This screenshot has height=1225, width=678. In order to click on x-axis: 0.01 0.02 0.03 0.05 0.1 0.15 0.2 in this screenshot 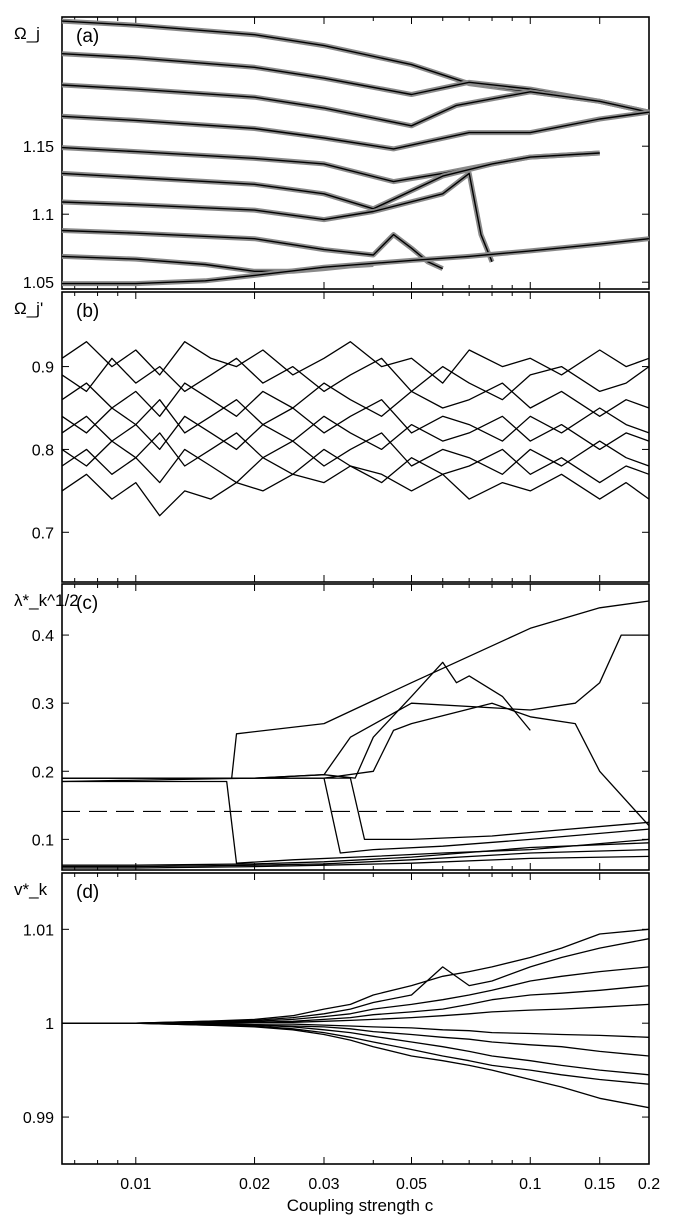, I will do `click(390, 1184)`.